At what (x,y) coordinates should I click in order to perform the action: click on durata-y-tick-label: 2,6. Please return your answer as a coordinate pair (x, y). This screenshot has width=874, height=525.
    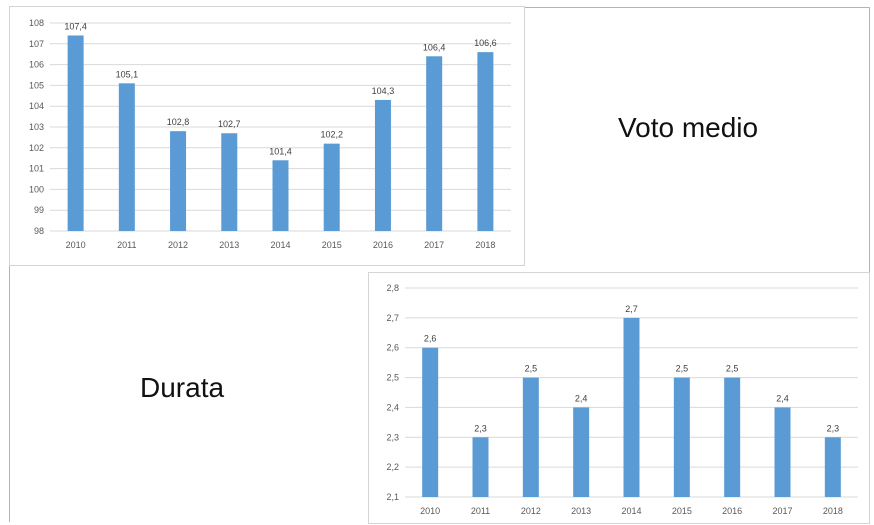
    Looking at the image, I should click on (392, 348).